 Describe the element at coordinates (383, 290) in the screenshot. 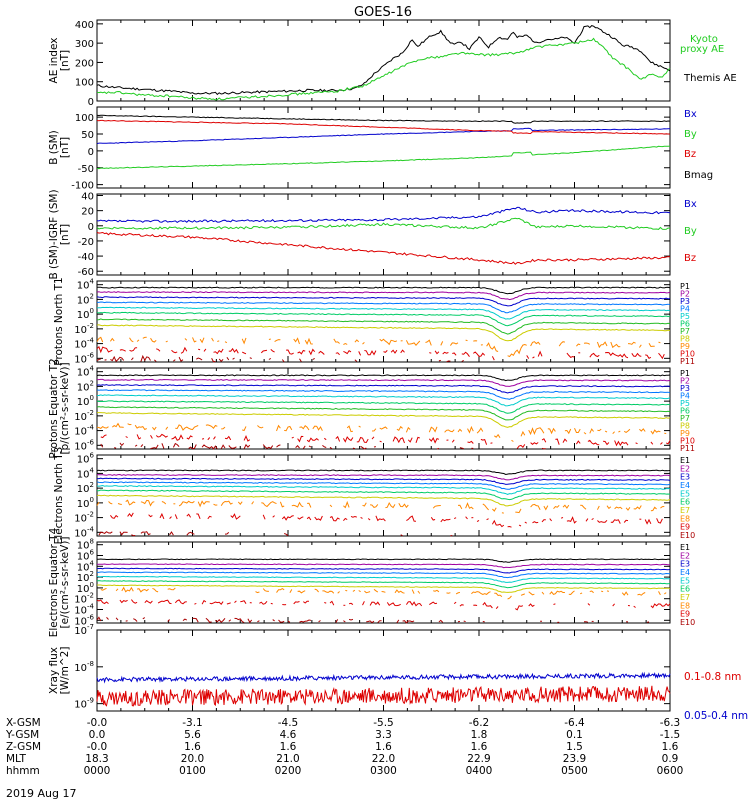

I see `flux-pn-P1` at that location.